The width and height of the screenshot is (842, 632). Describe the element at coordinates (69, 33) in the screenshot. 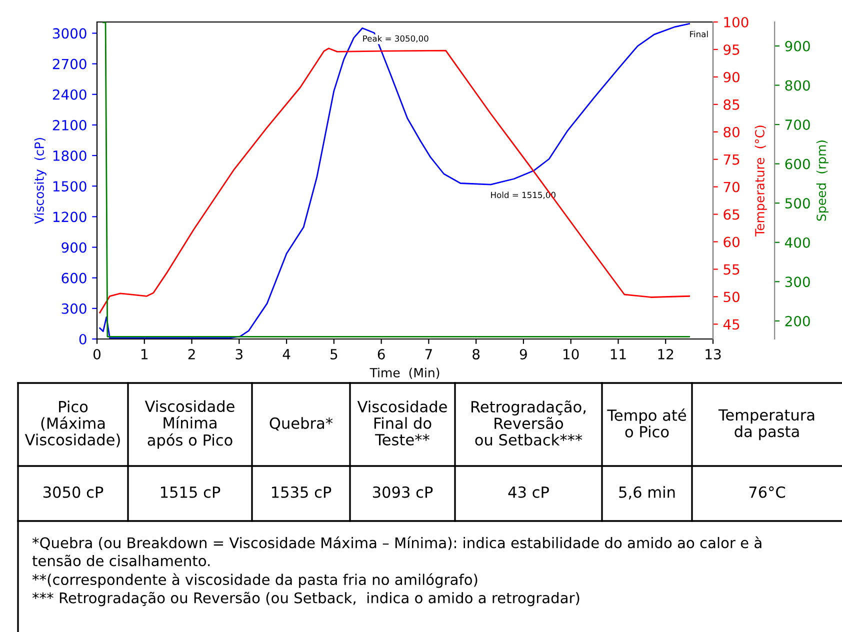

I see `y-tick-label: 3000` at that location.